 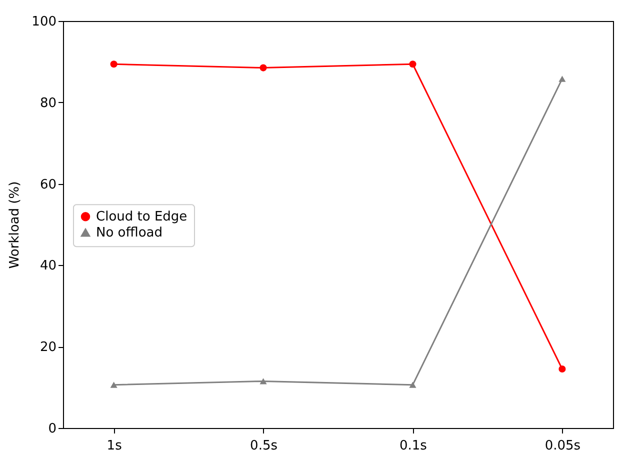 What do you see at coordinates (15, 225) in the screenshot?
I see `y-axis-title: Workload (%)` at bounding box center [15, 225].